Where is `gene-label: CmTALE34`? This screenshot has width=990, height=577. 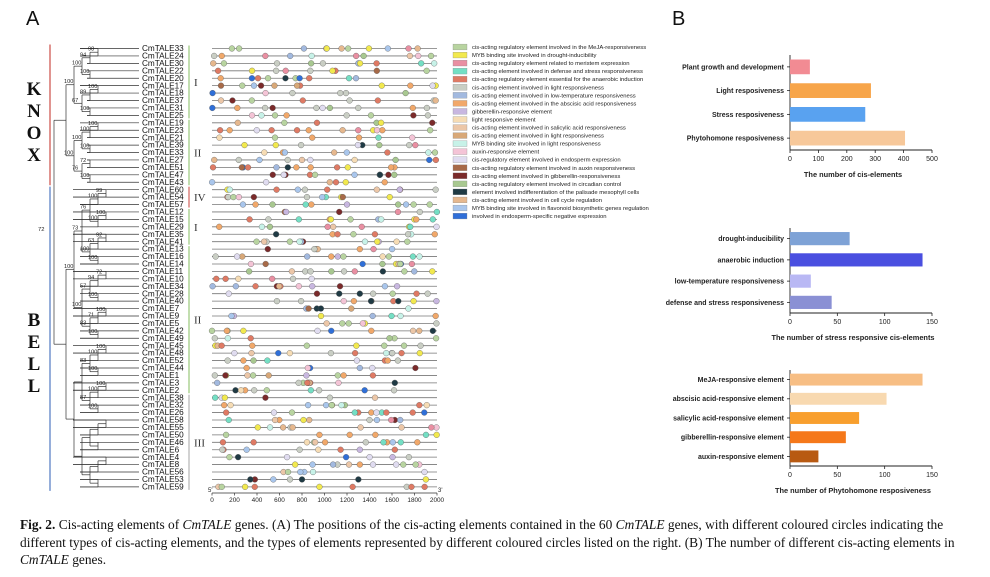 gene-label: CmTALE34 is located at coordinates (163, 286).